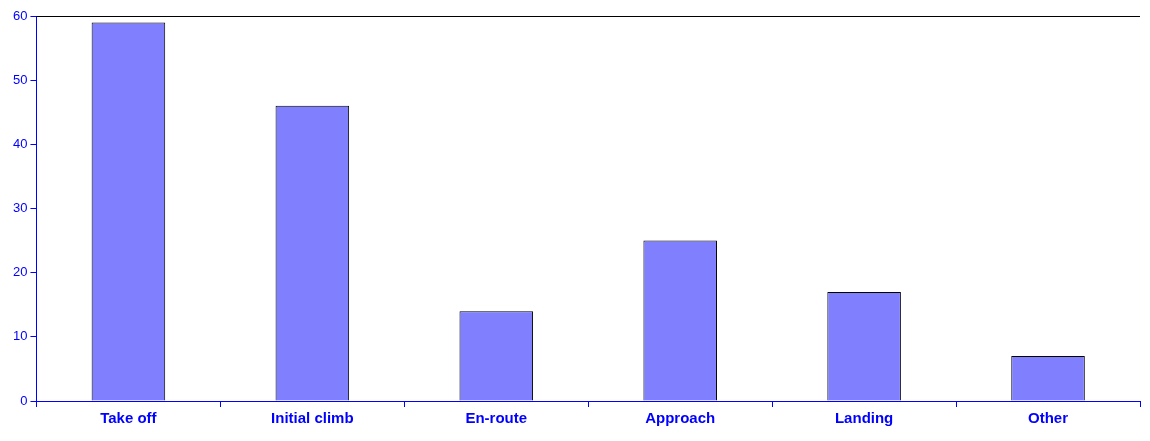 The width and height of the screenshot is (1150, 441). Describe the element at coordinates (680, 418) in the screenshot. I see `x-tick-label: Approach` at that location.